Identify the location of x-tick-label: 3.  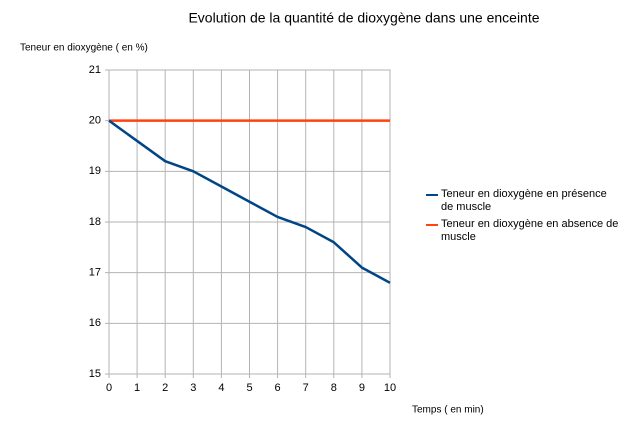
(193, 388).